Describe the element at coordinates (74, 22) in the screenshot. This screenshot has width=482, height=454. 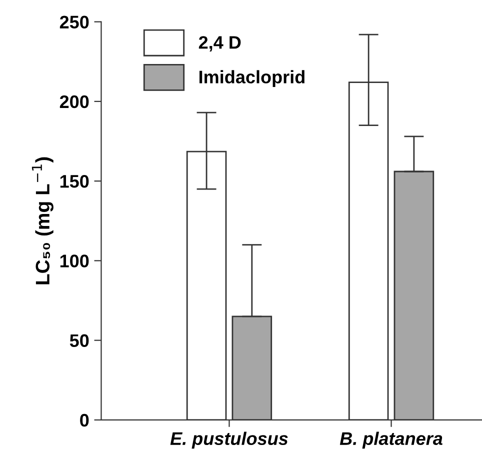
I see `y-tick-label: 250` at that location.